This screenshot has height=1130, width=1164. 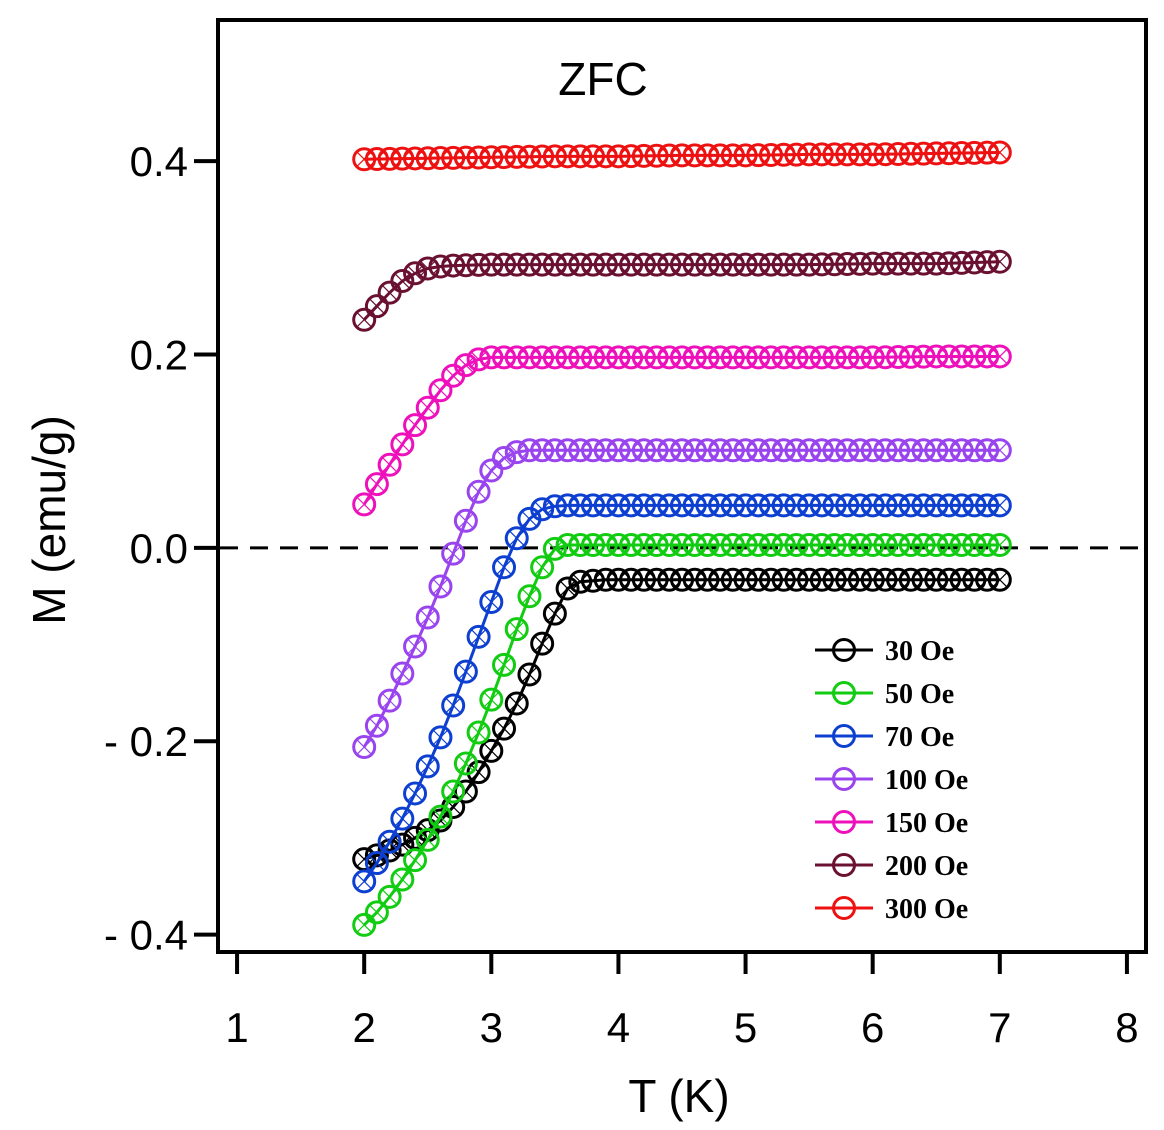 I want to click on series-150-oe, so click(x=682, y=430).